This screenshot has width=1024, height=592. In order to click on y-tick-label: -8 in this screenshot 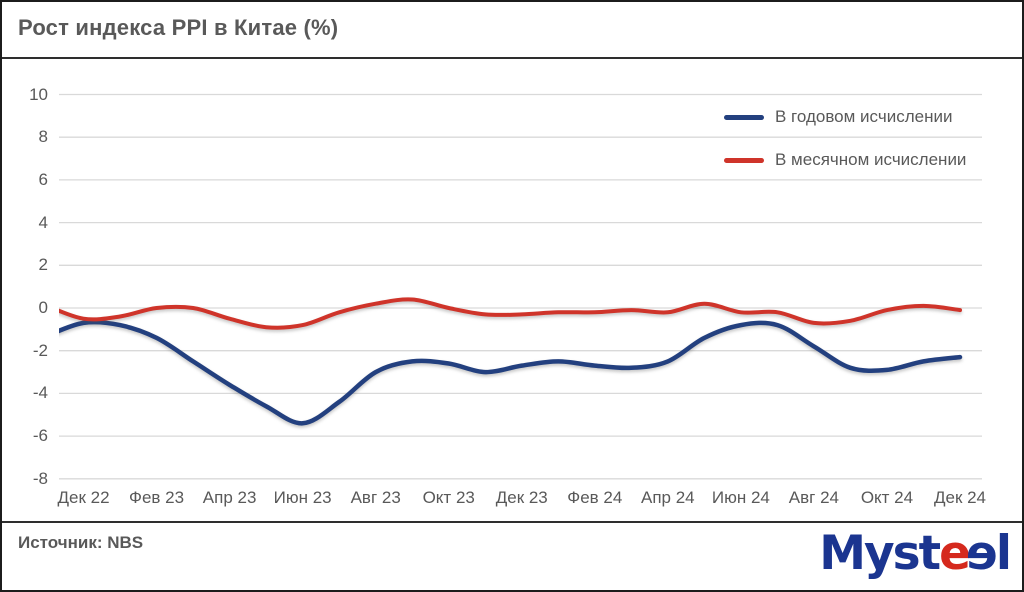, I will do `click(40, 478)`.